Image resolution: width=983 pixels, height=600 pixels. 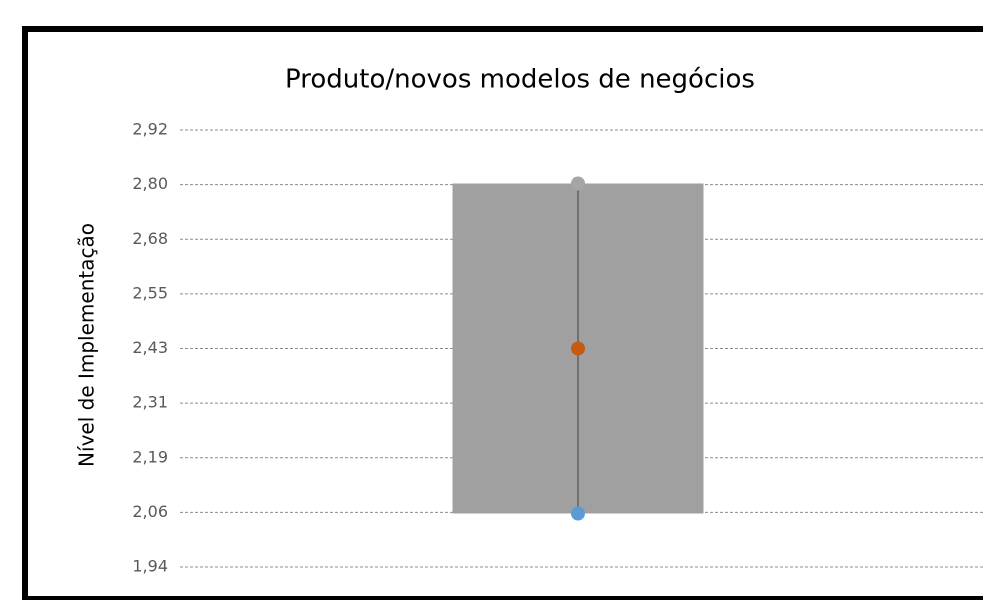 What do you see at coordinates (150, 566) in the screenshot?
I see `y-tick-label: 1,94` at bounding box center [150, 566].